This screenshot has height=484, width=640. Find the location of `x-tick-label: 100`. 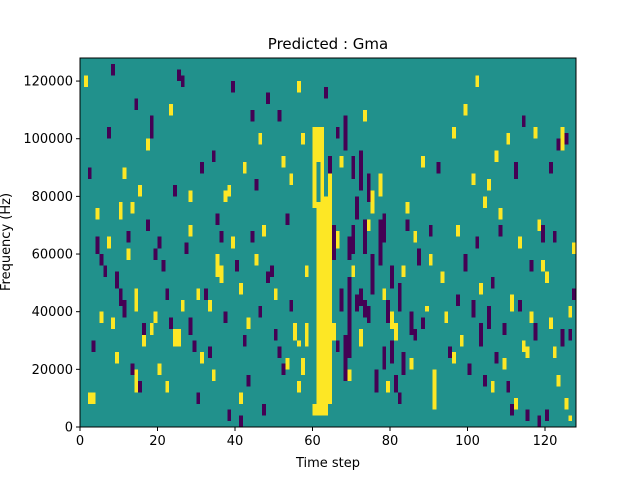

x-tick-label: 100 is located at coordinates (467, 441).